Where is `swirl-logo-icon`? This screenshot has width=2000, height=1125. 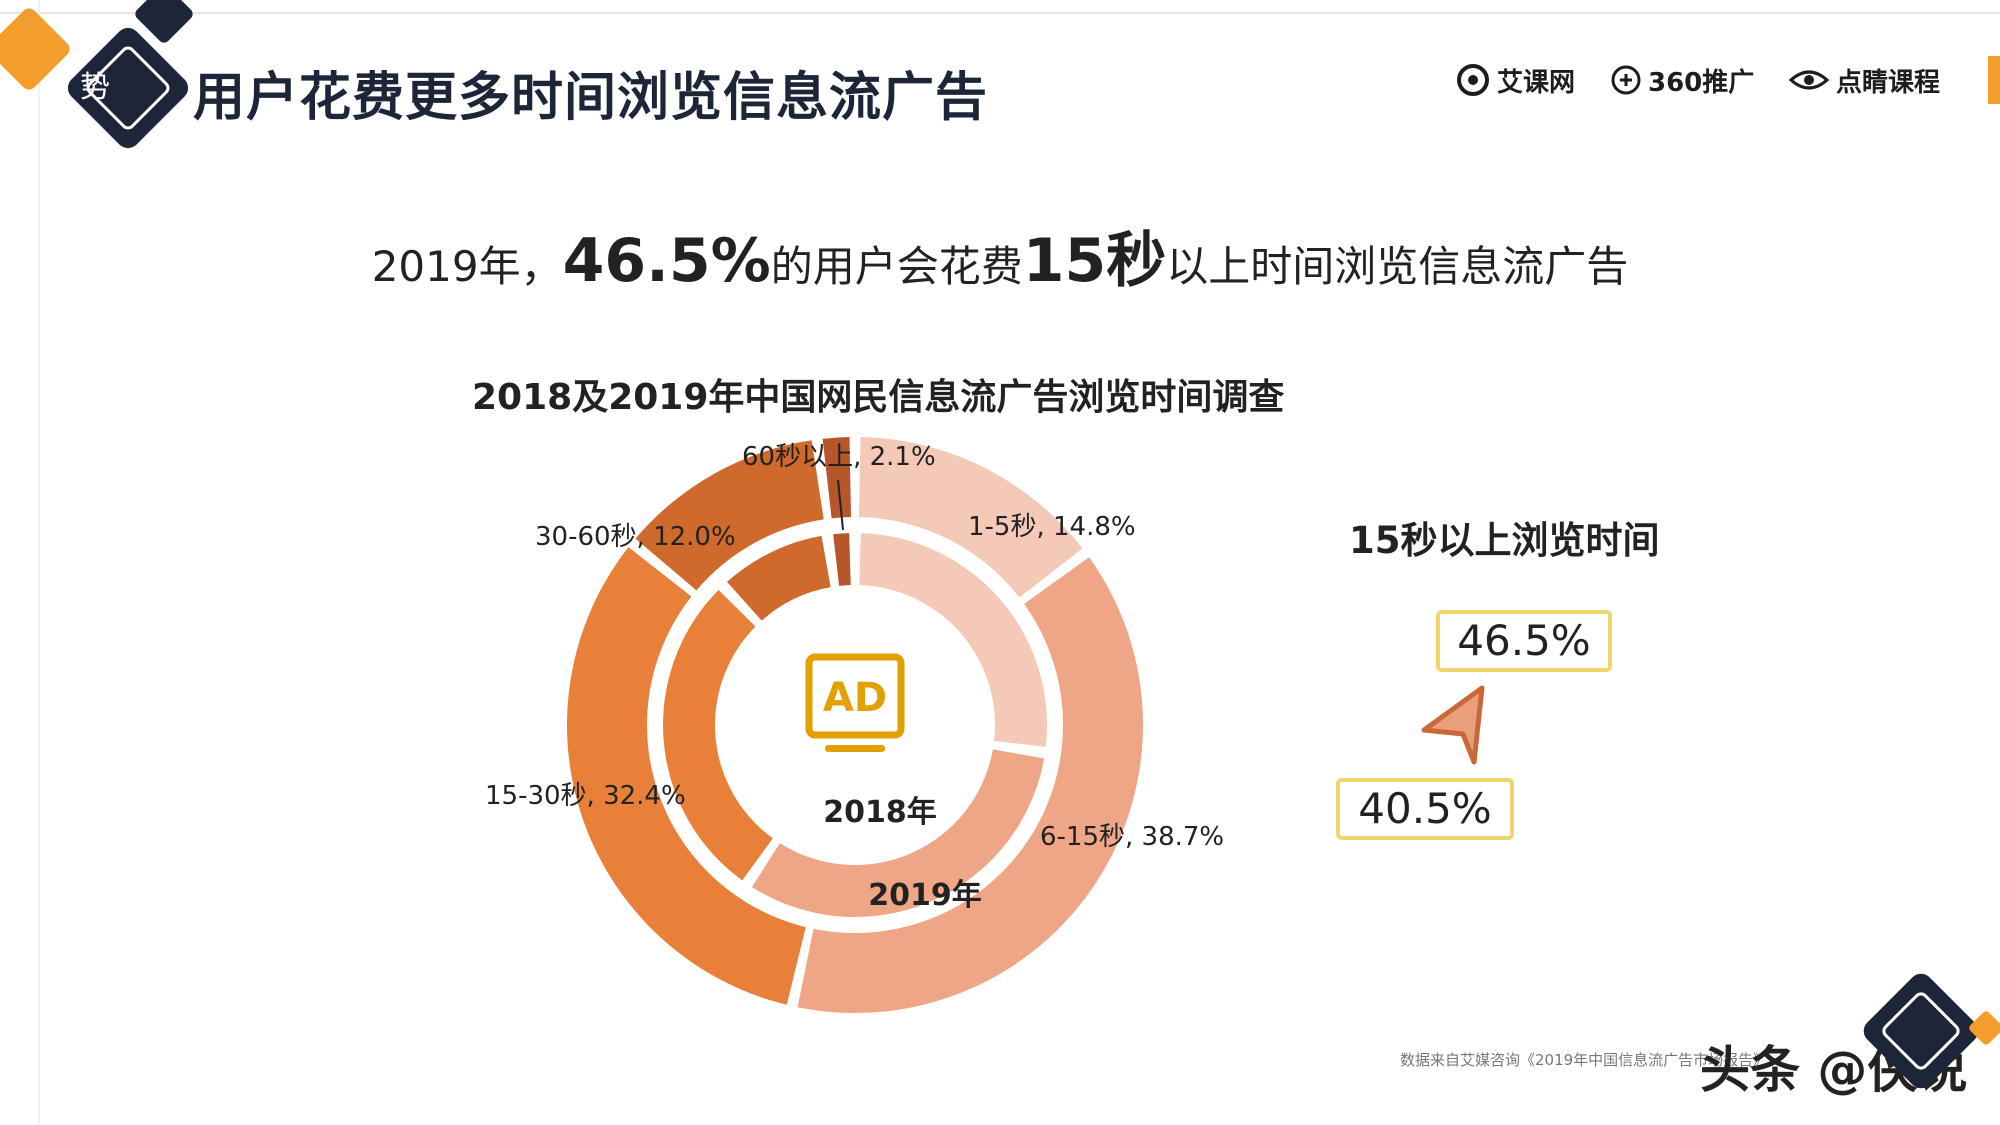 swirl-logo-icon is located at coordinates (1473, 80).